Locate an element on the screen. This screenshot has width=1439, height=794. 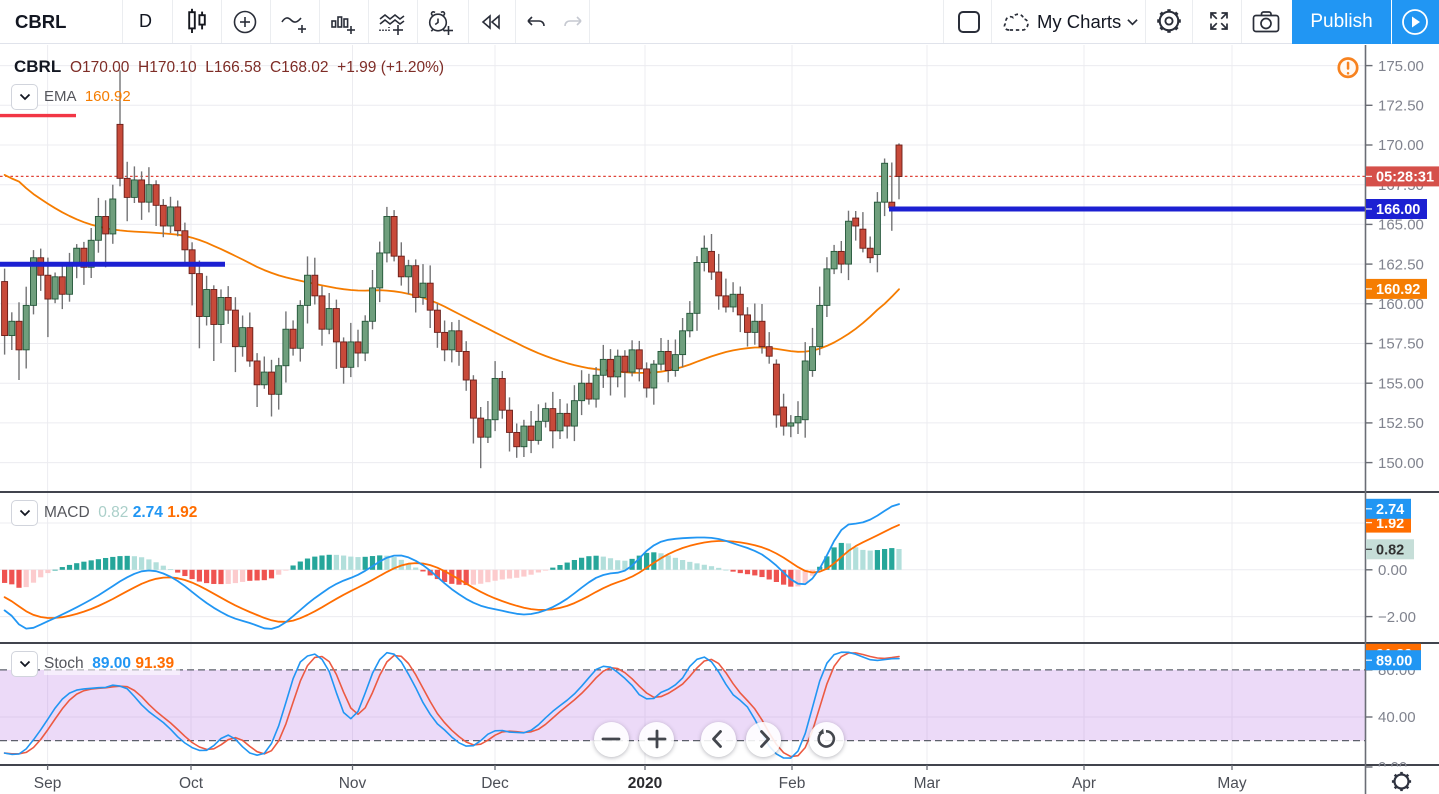
svg-text: 2.74 is located at coordinates (1390, 510).